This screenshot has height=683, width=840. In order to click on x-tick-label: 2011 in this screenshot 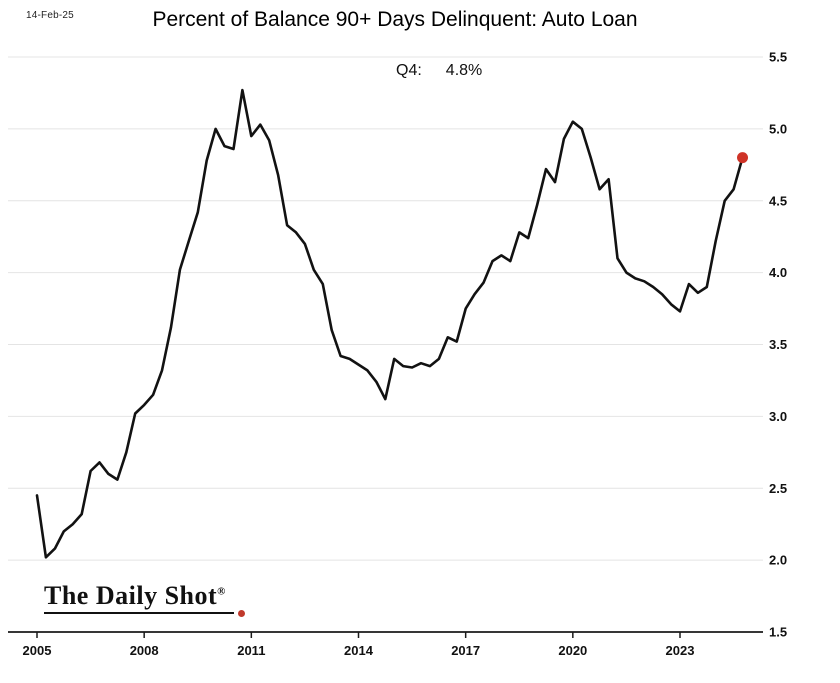, I will do `click(251, 650)`.